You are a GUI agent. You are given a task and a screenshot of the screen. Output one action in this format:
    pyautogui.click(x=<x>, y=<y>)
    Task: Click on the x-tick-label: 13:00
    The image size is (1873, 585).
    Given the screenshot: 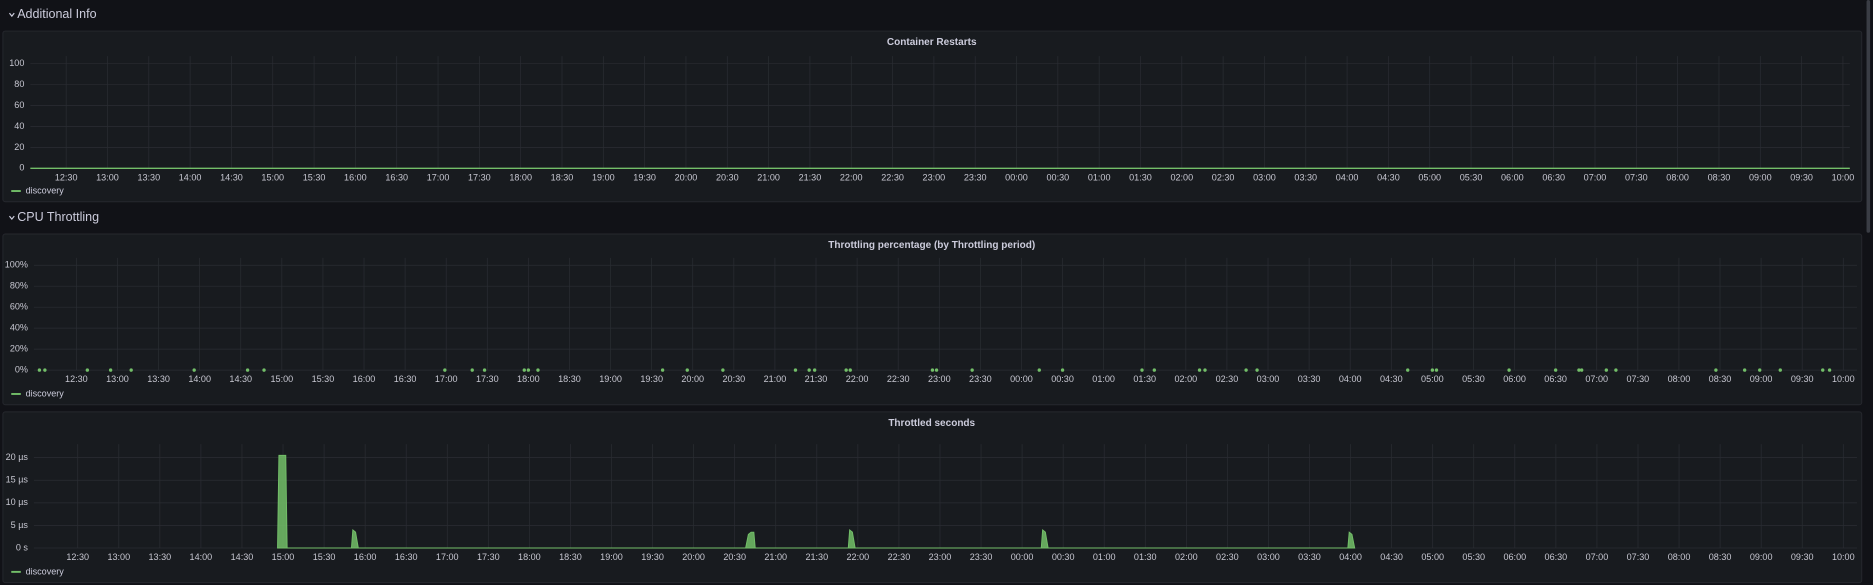 What is the action you would take?
    pyautogui.click(x=107, y=177)
    